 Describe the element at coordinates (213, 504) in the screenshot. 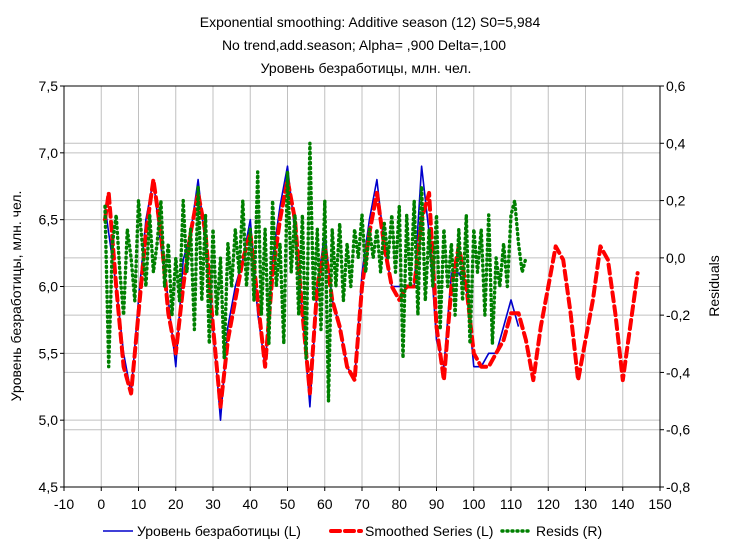

I see `x-tick-label: 30` at that location.